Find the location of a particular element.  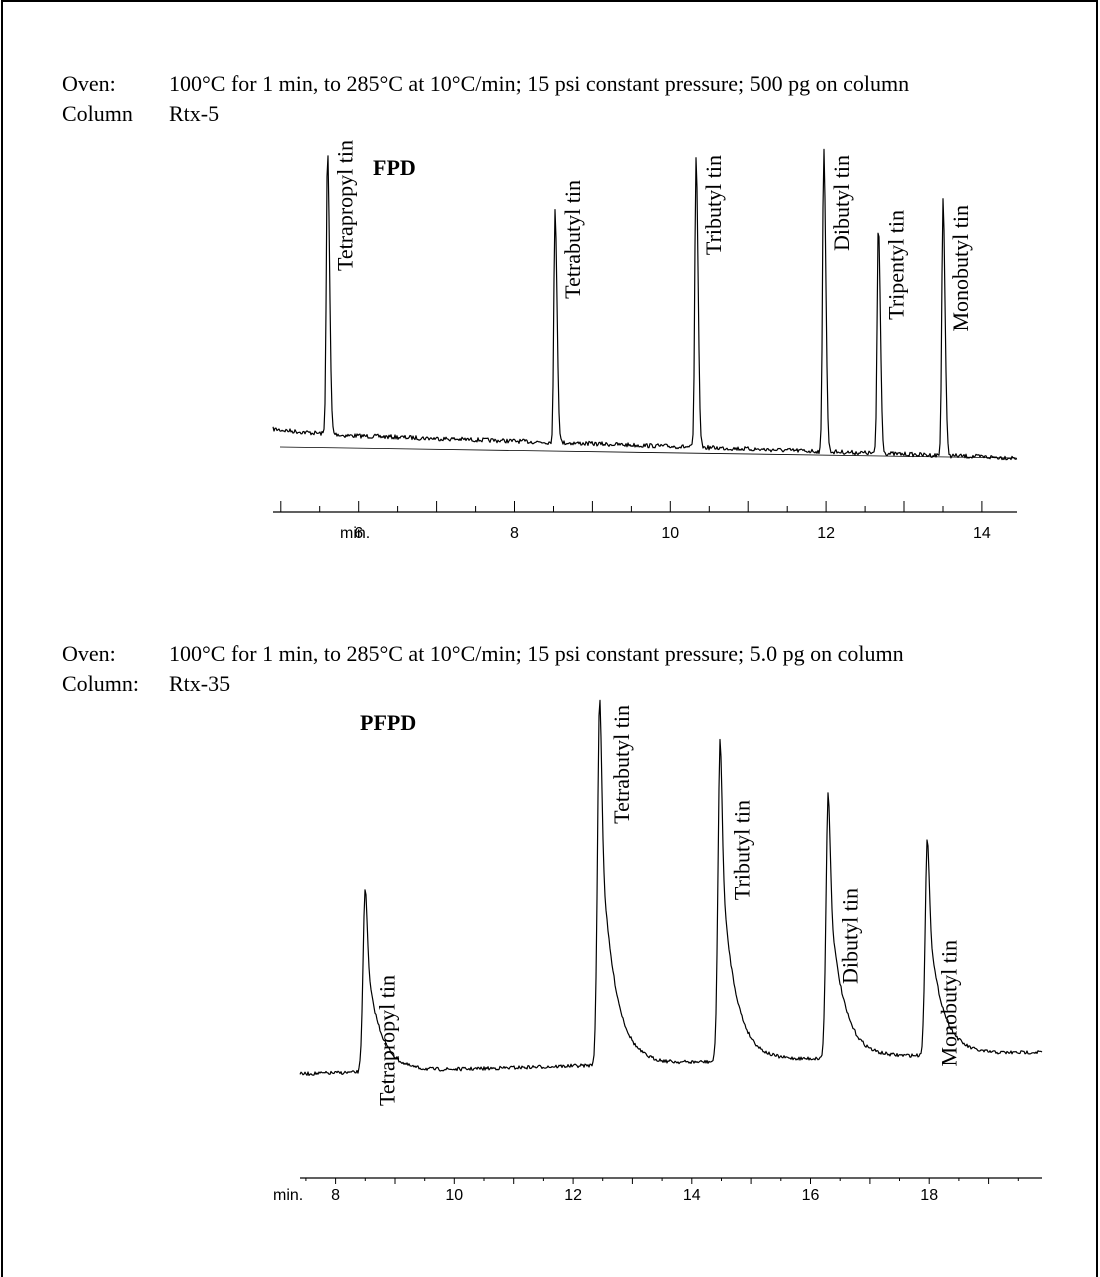

pfpd-tick-label-10: 10 is located at coordinates (454, 1195).